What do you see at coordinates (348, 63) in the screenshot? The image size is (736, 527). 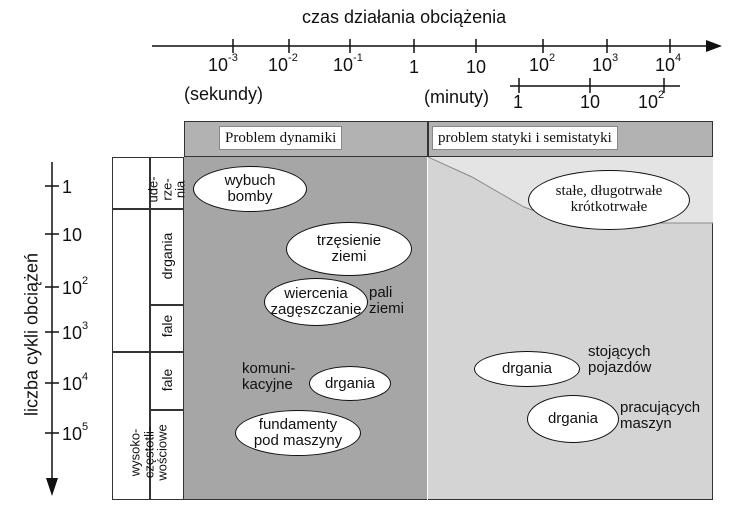 I see `time-tick-label: 10⁻¹` at bounding box center [348, 63].